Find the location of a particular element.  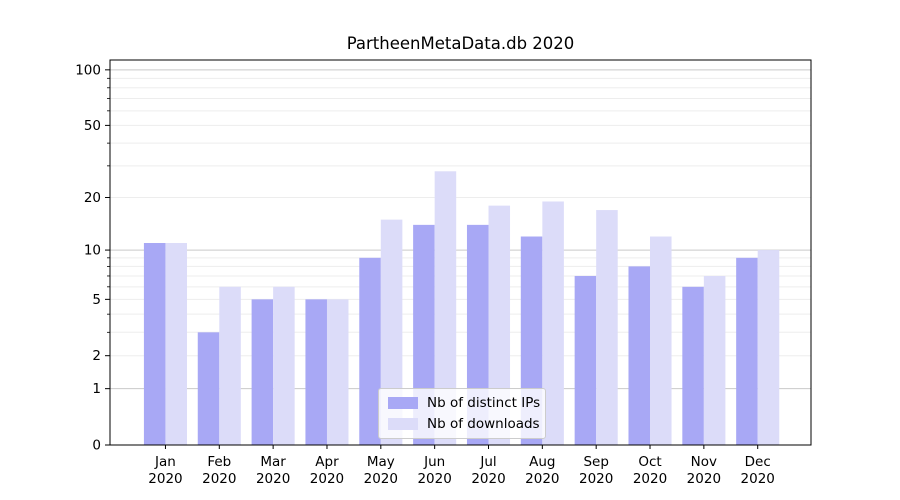

x-tick-label-month: Jul is located at coordinates (487, 462).